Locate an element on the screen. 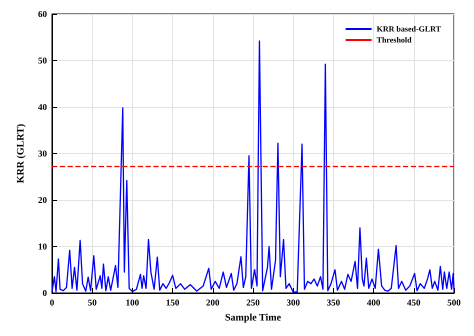 The image size is (474, 336). y-tick-label: 50 is located at coordinates (43, 61).